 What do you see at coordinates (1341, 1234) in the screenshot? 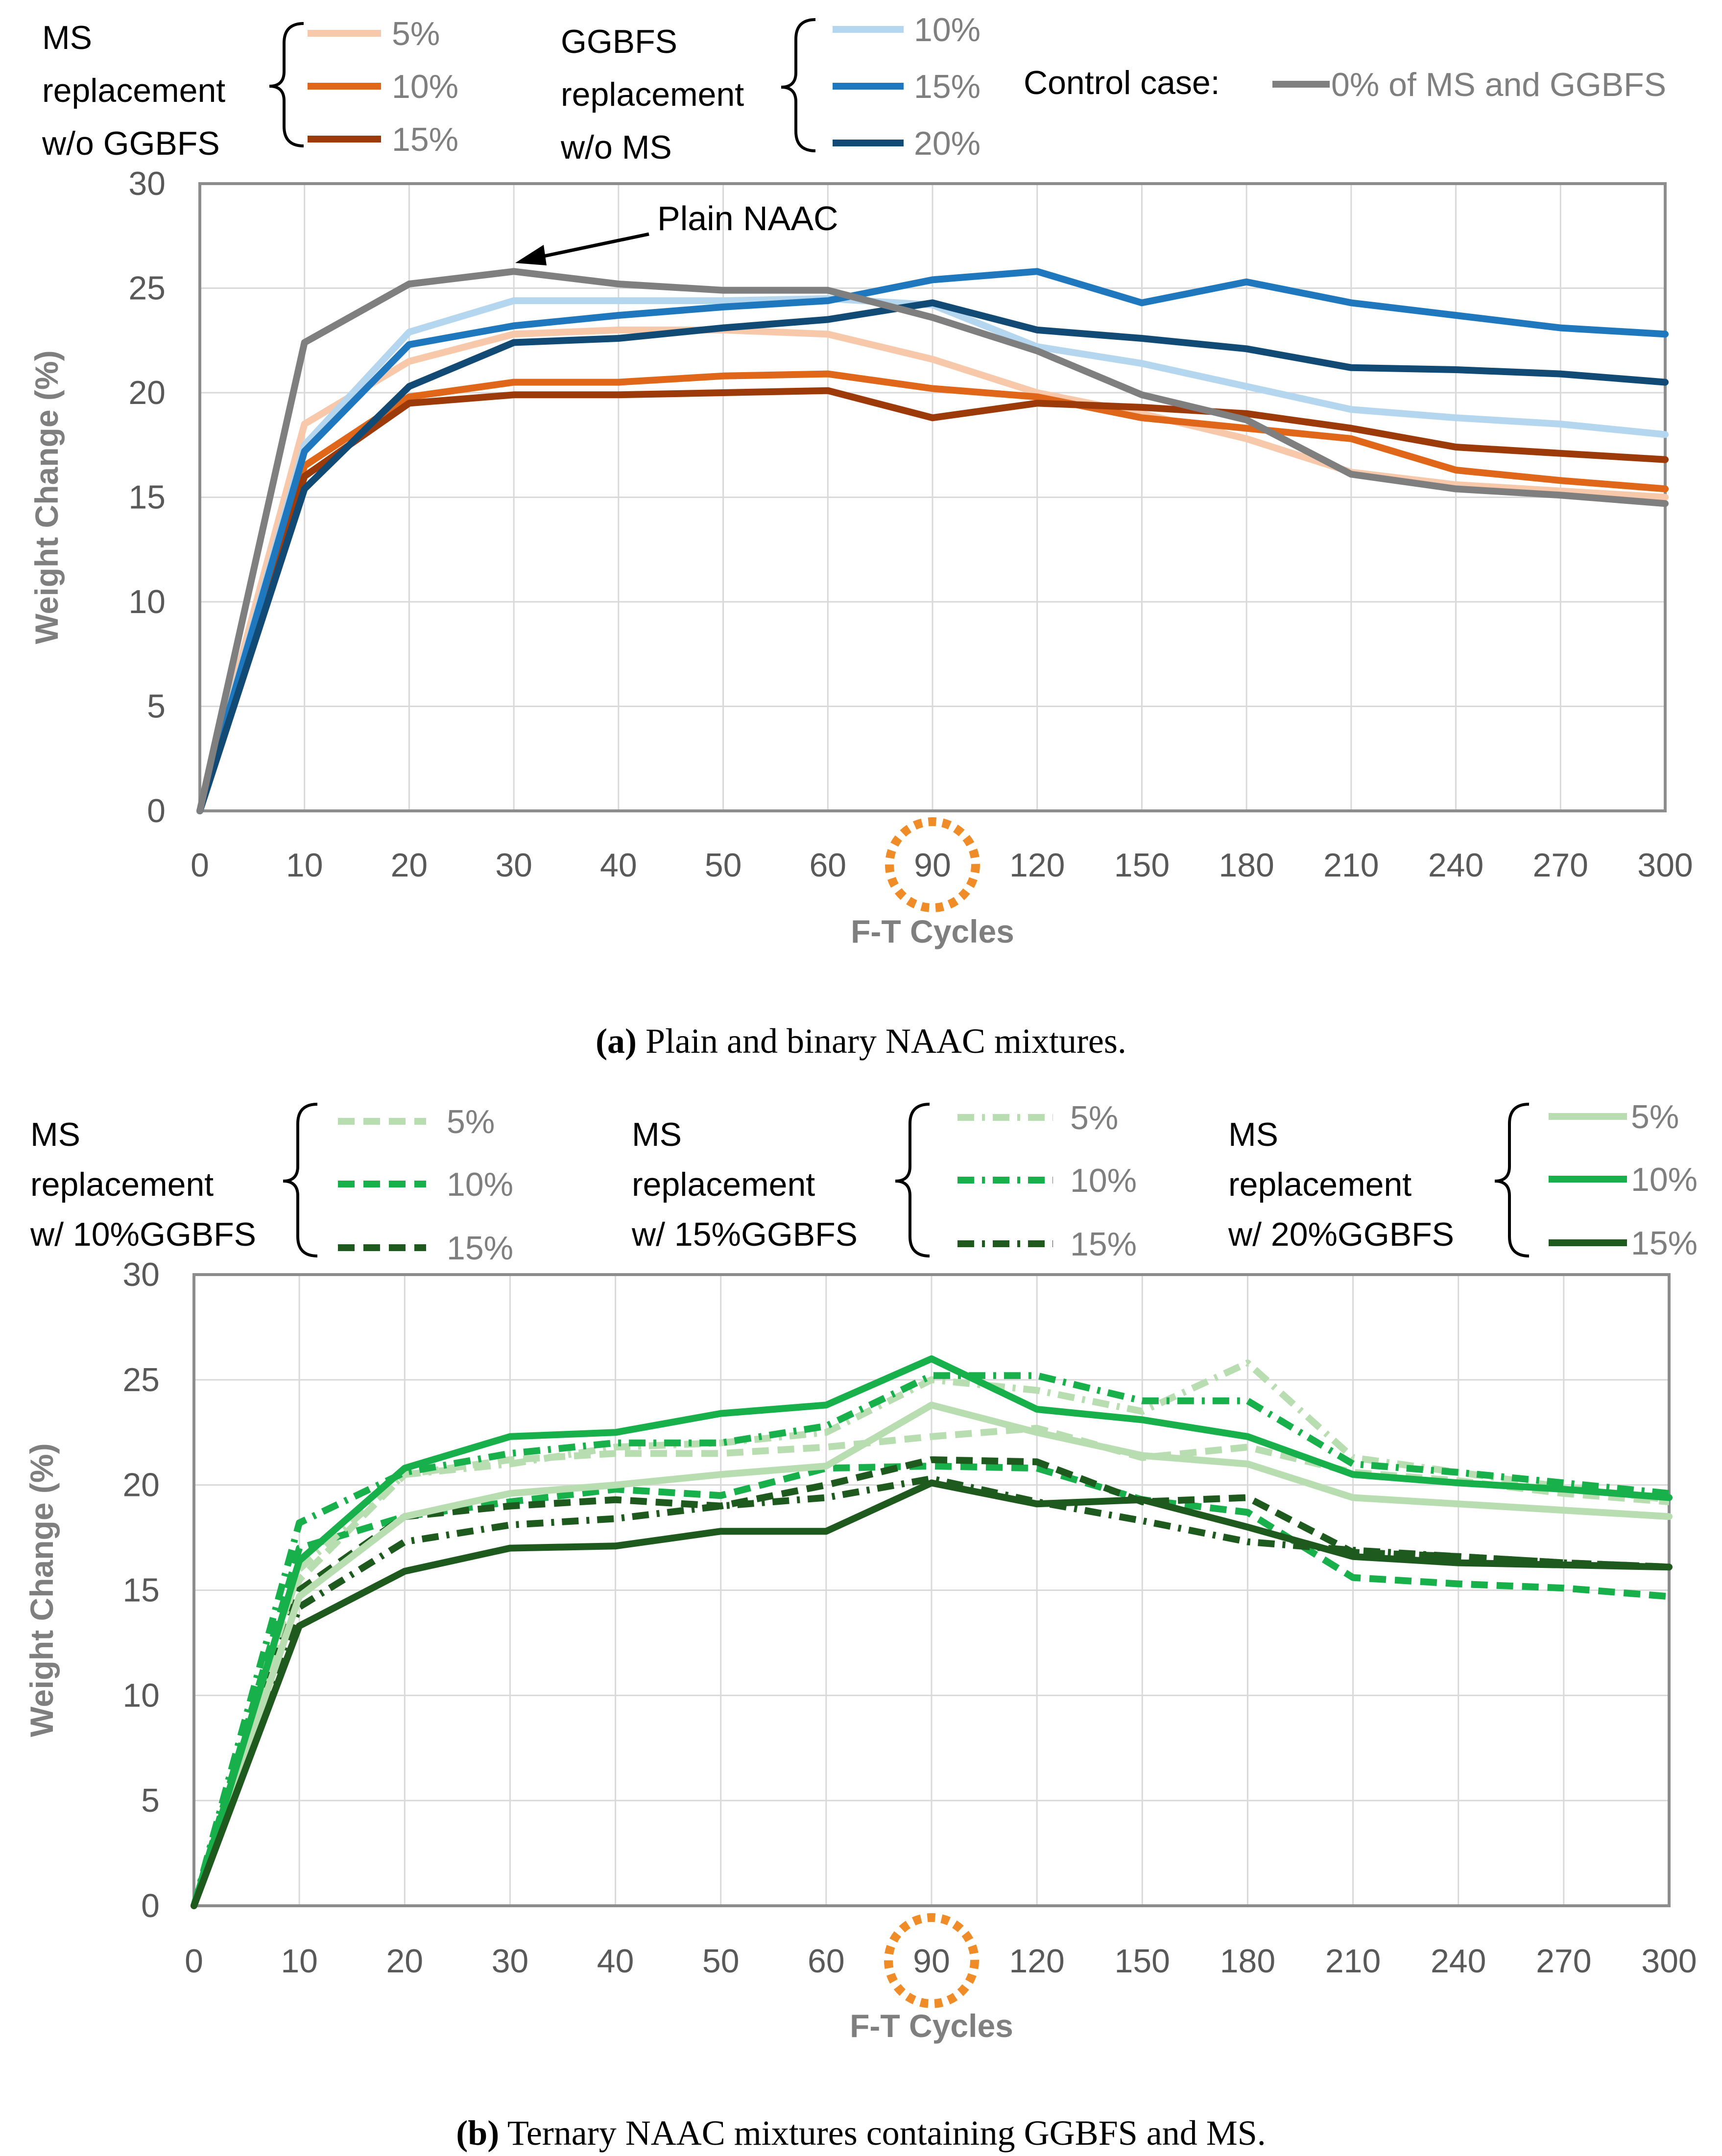
I see `legend-group-label: w/ 20%GGBFS` at bounding box center [1341, 1234].